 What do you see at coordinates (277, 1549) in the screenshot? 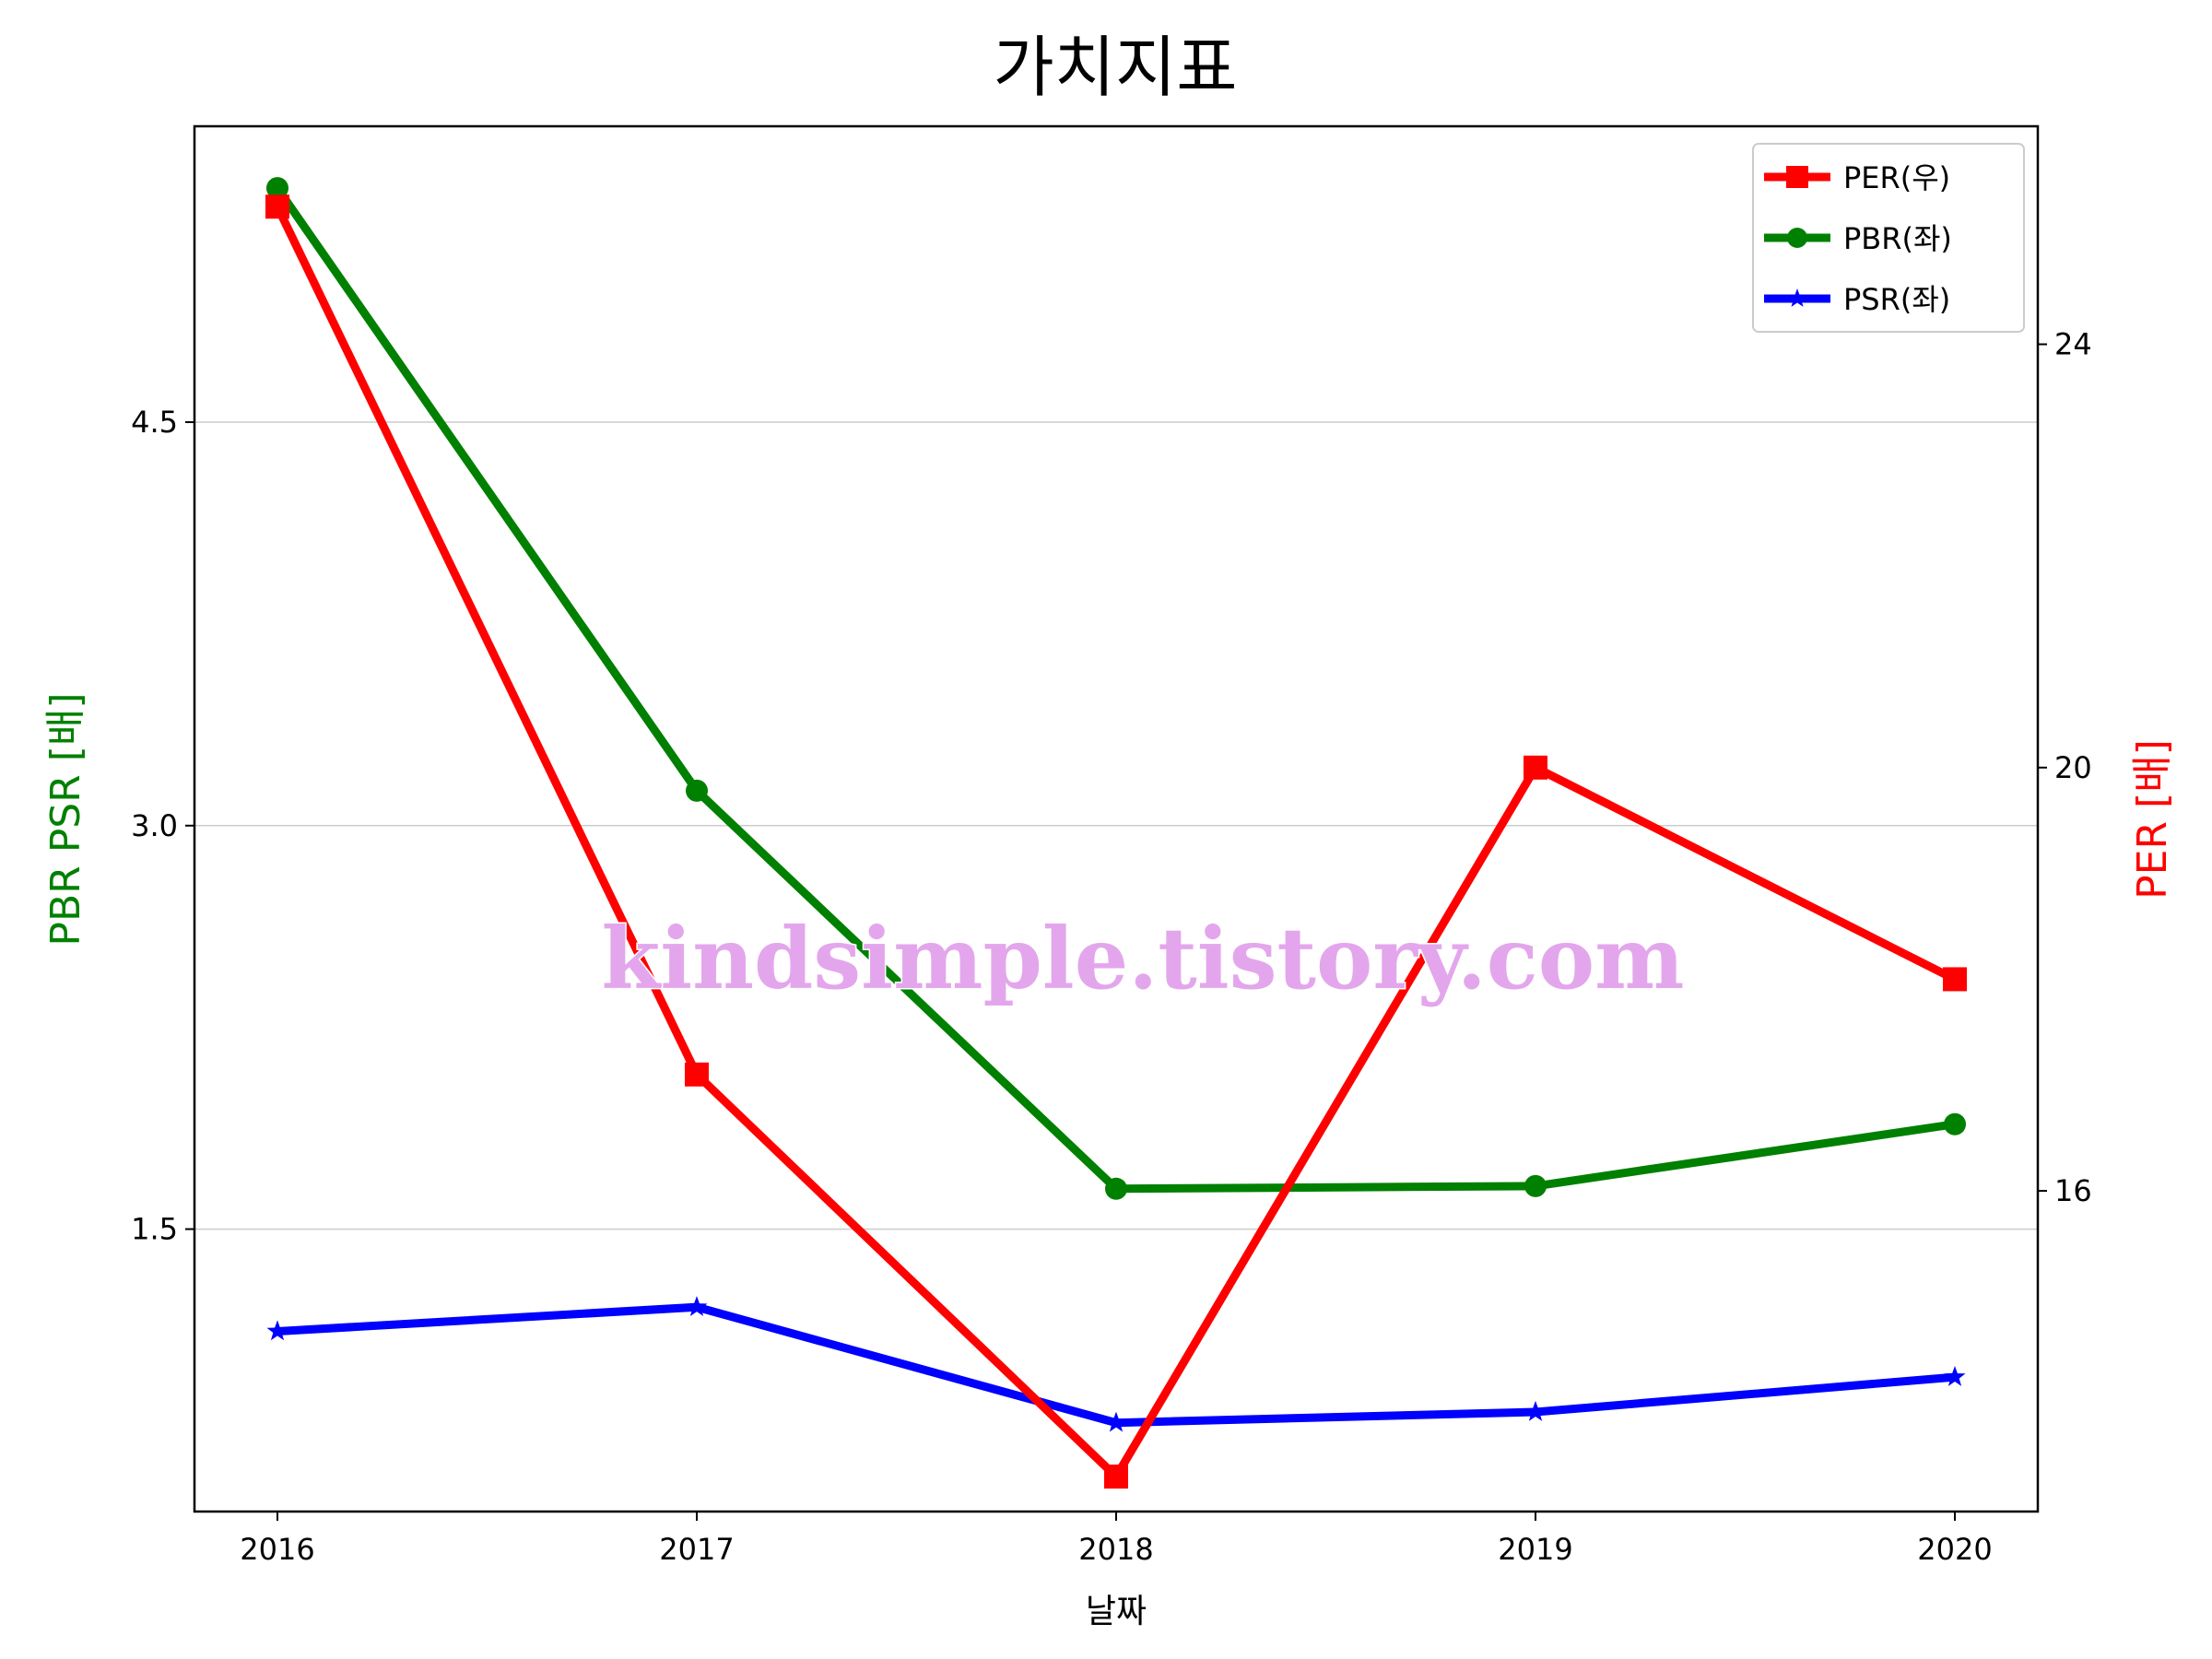
I see `x-tick-label: 2016` at bounding box center [277, 1549].